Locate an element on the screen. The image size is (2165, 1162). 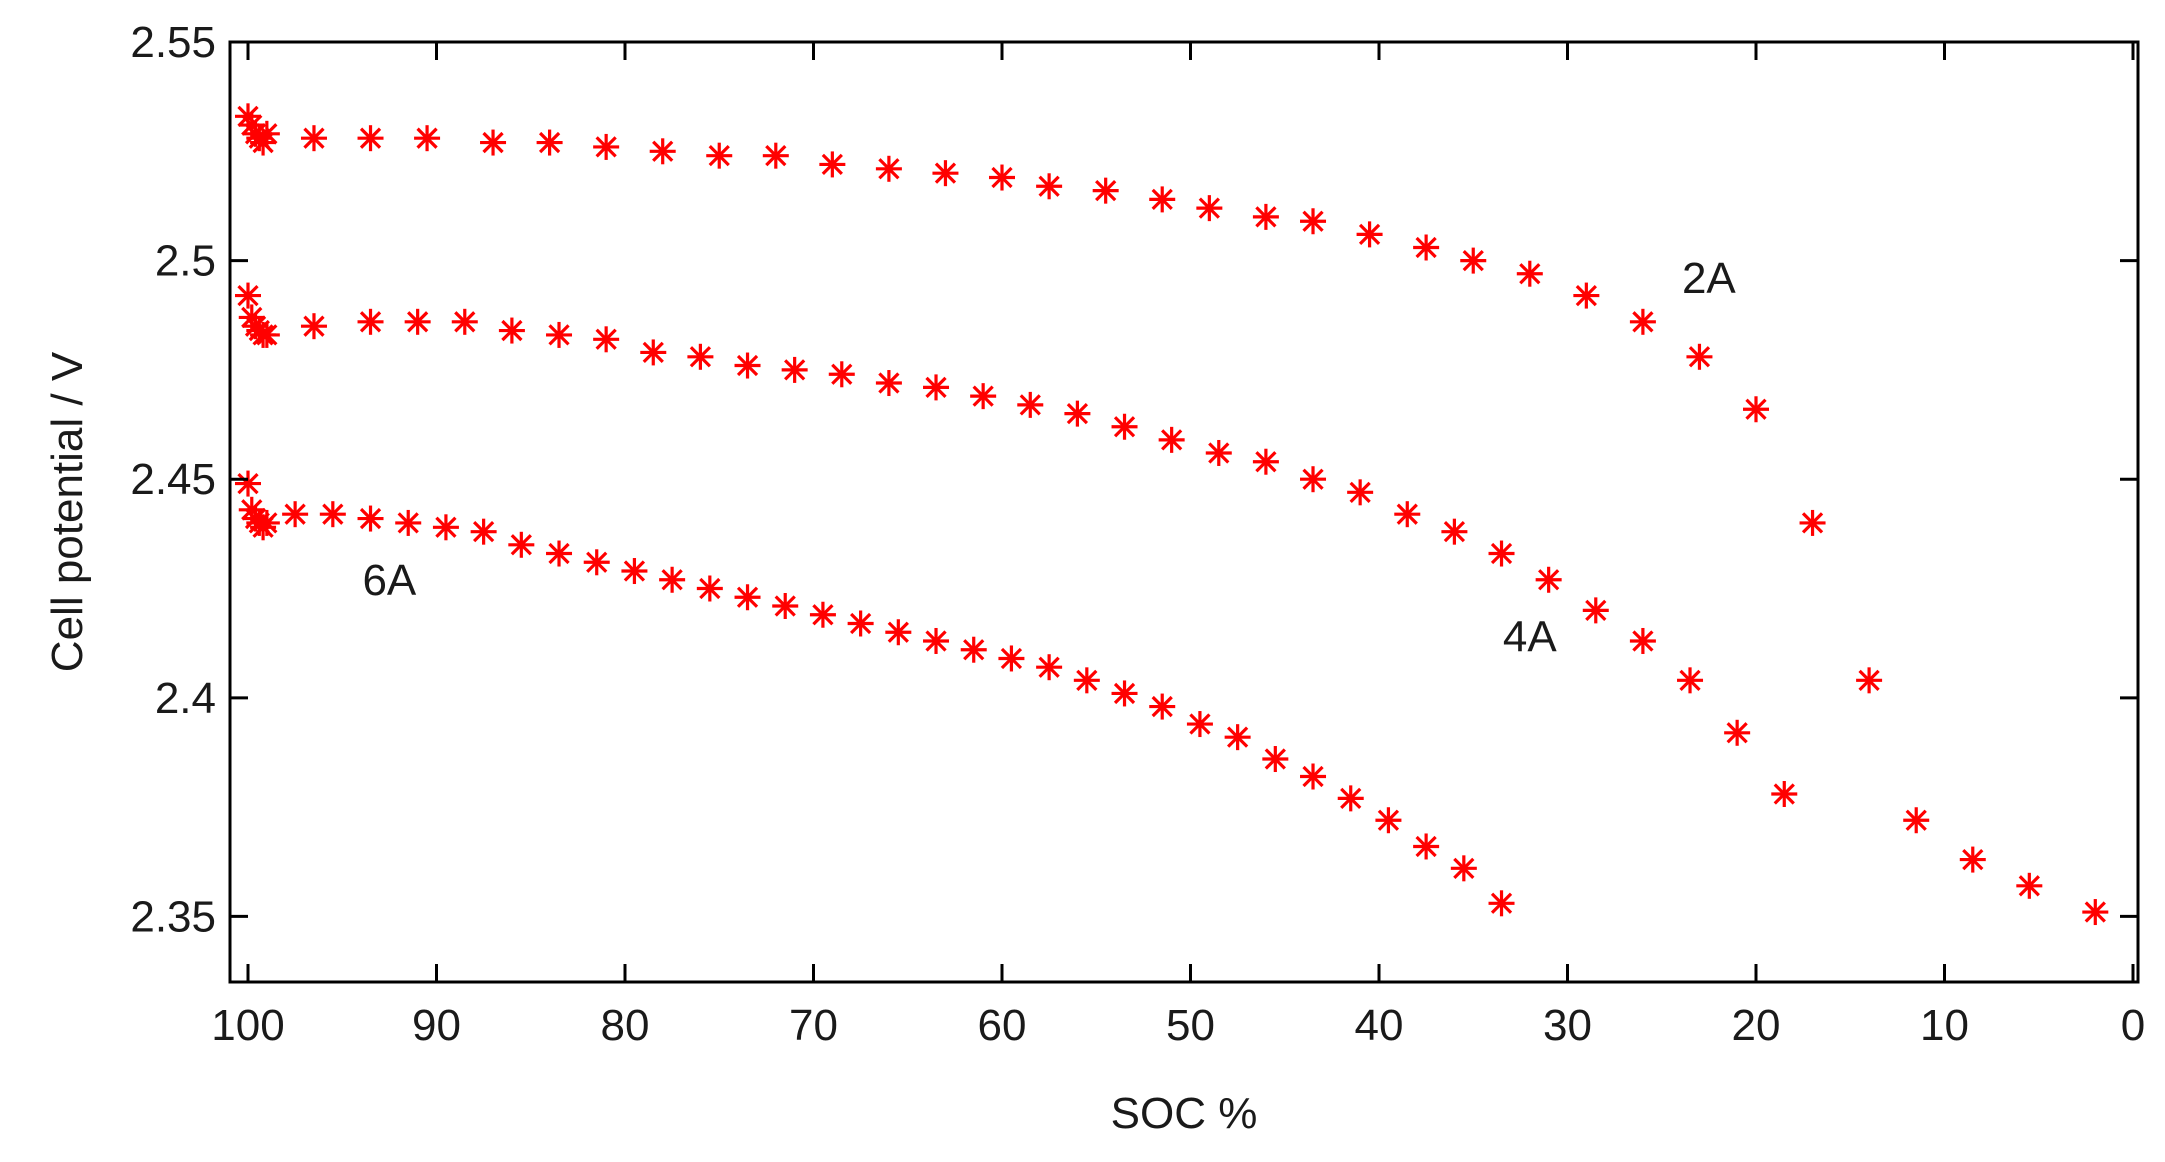
y-tick-label: 2.35 is located at coordinates (173, 916).